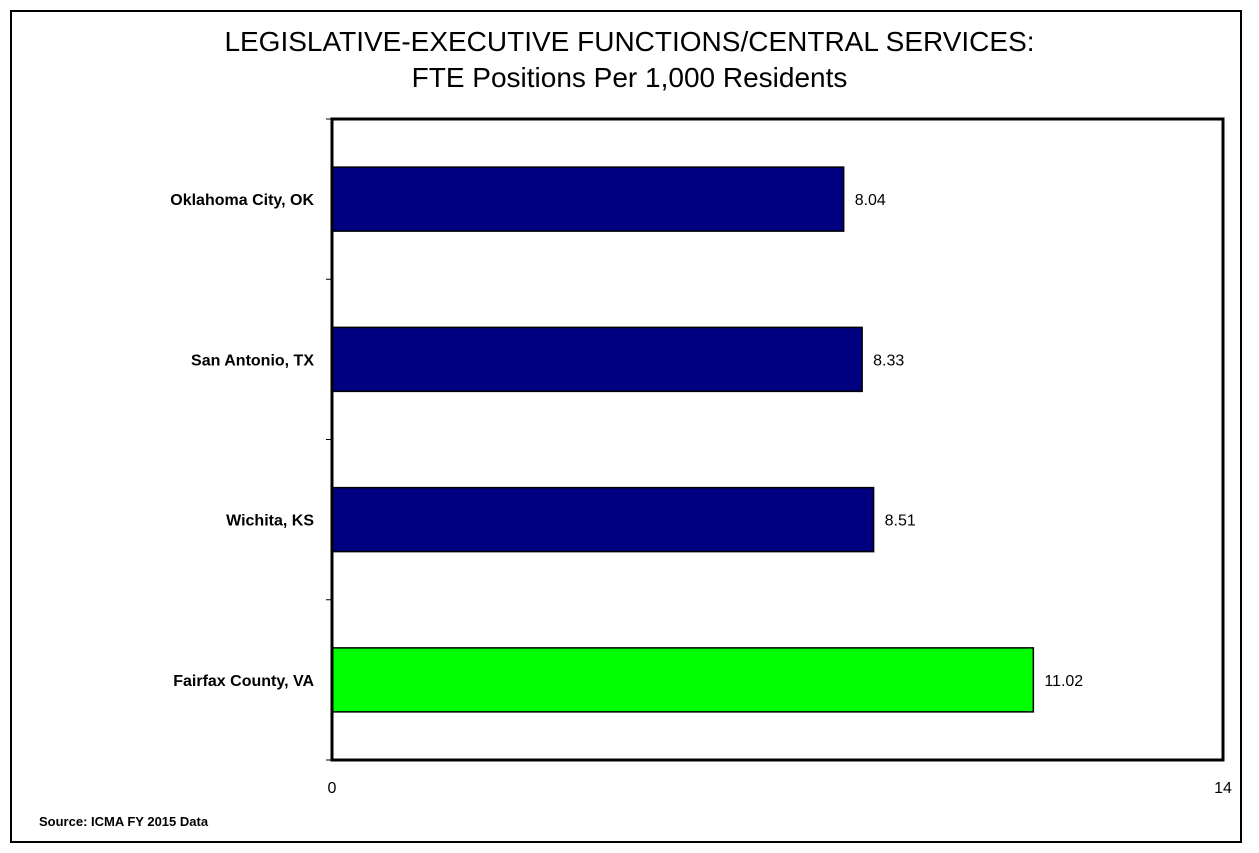  What do you see at coordinates (123, 821) in the screenshot?
I see `source-note: Source: ICMA FY 2015 Data` at bounding box center [123, 821].